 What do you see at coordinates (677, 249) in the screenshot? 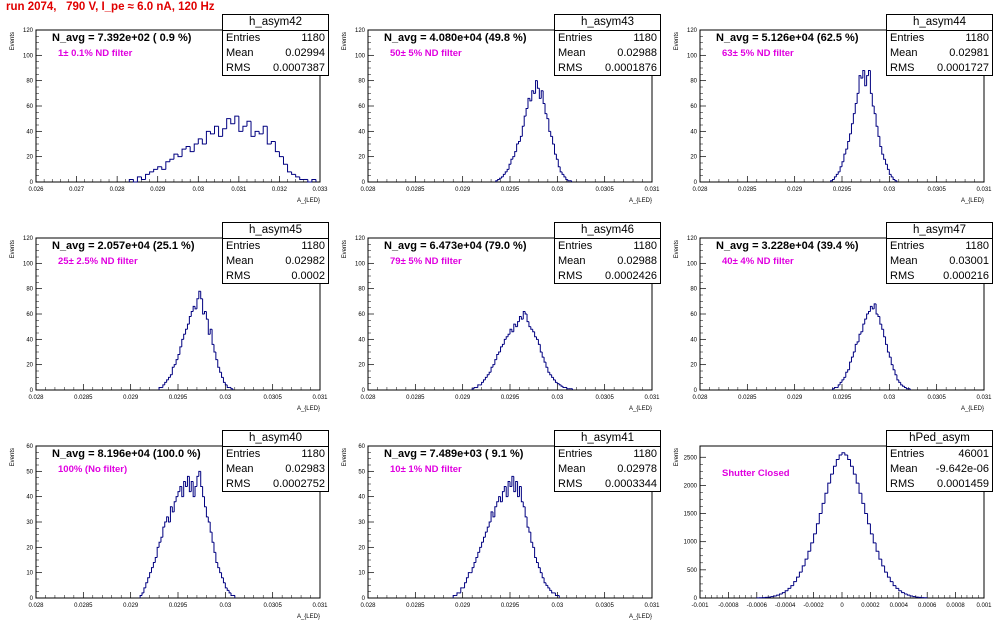
I see `y-axis-title: Events` at bounding box center [677, 249].